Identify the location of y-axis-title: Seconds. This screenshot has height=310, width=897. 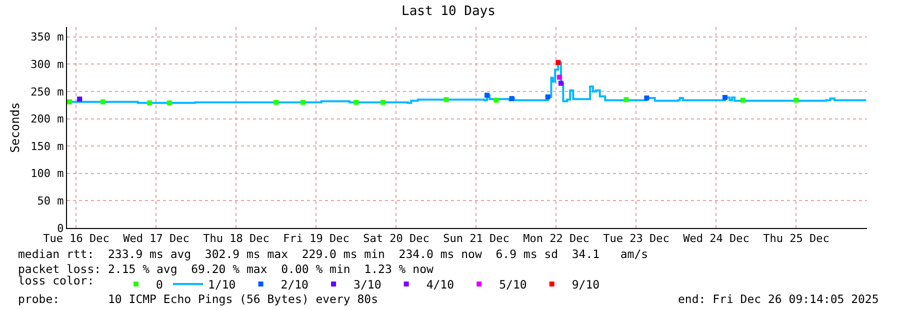
(15, 127).